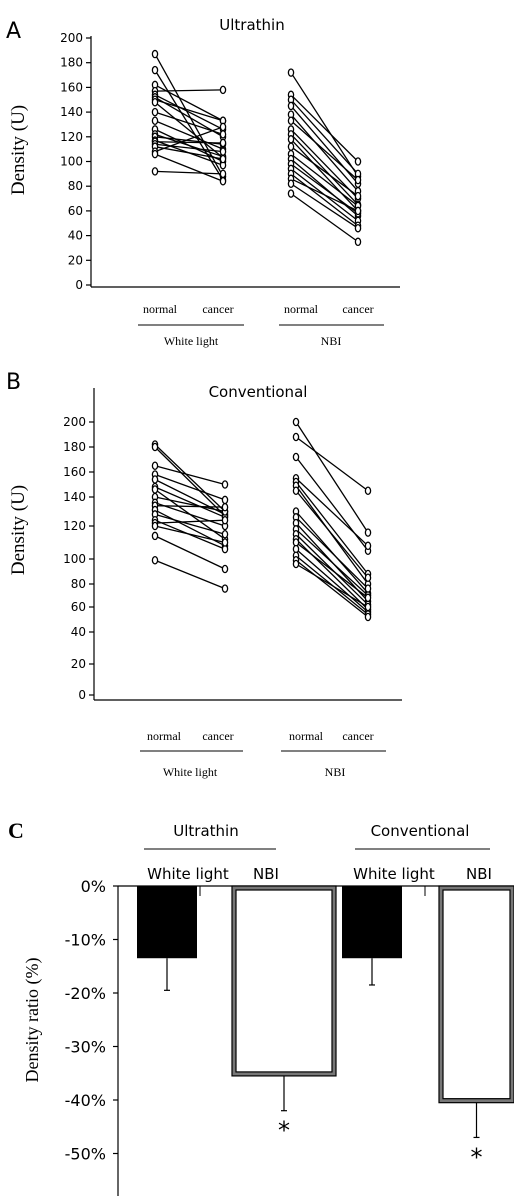 The height and width of the screenshot is (1196, 514). Describe the element at coordinates (74, 447) in the screenshot. I see `y-tick-label: 180` at that location.